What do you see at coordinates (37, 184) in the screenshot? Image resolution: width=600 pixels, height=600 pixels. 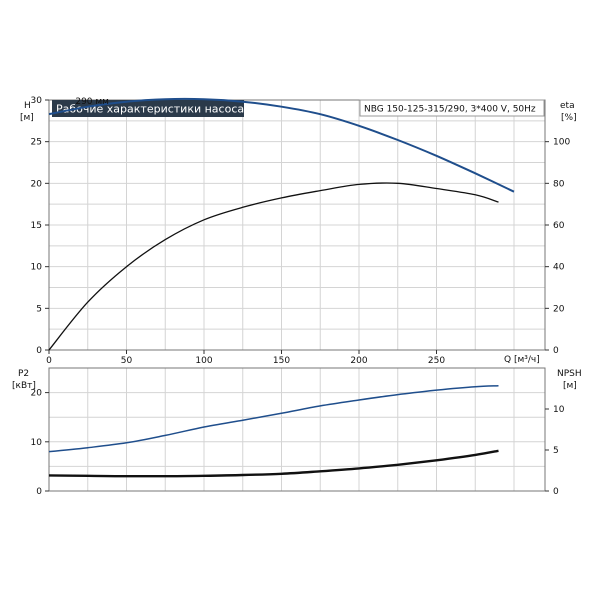 I see `h-tick-label: 20` at bounding box center [37, 184].